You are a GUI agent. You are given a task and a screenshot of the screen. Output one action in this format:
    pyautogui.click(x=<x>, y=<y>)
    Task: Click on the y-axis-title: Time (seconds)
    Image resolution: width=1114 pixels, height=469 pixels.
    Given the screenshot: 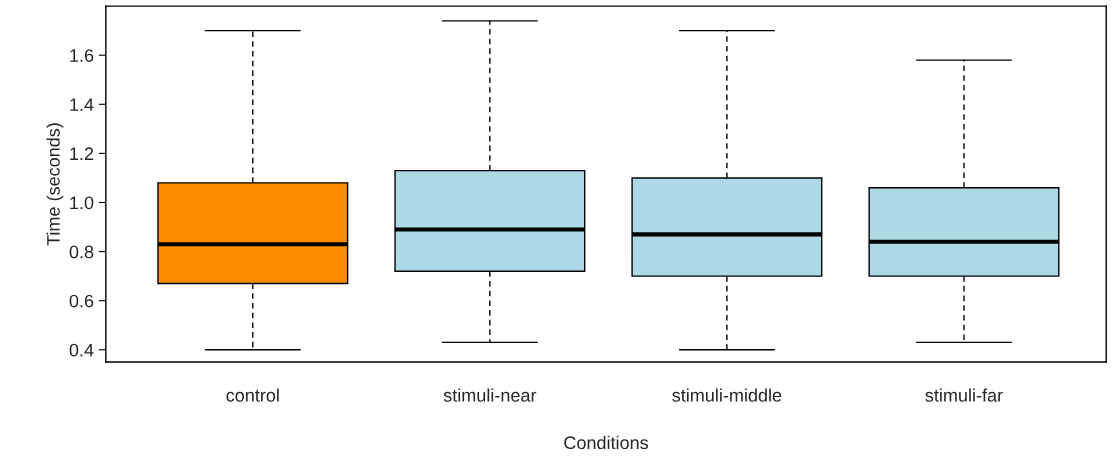 What is the action you would take?
    pyautogui.click(x=55, y=184)
    